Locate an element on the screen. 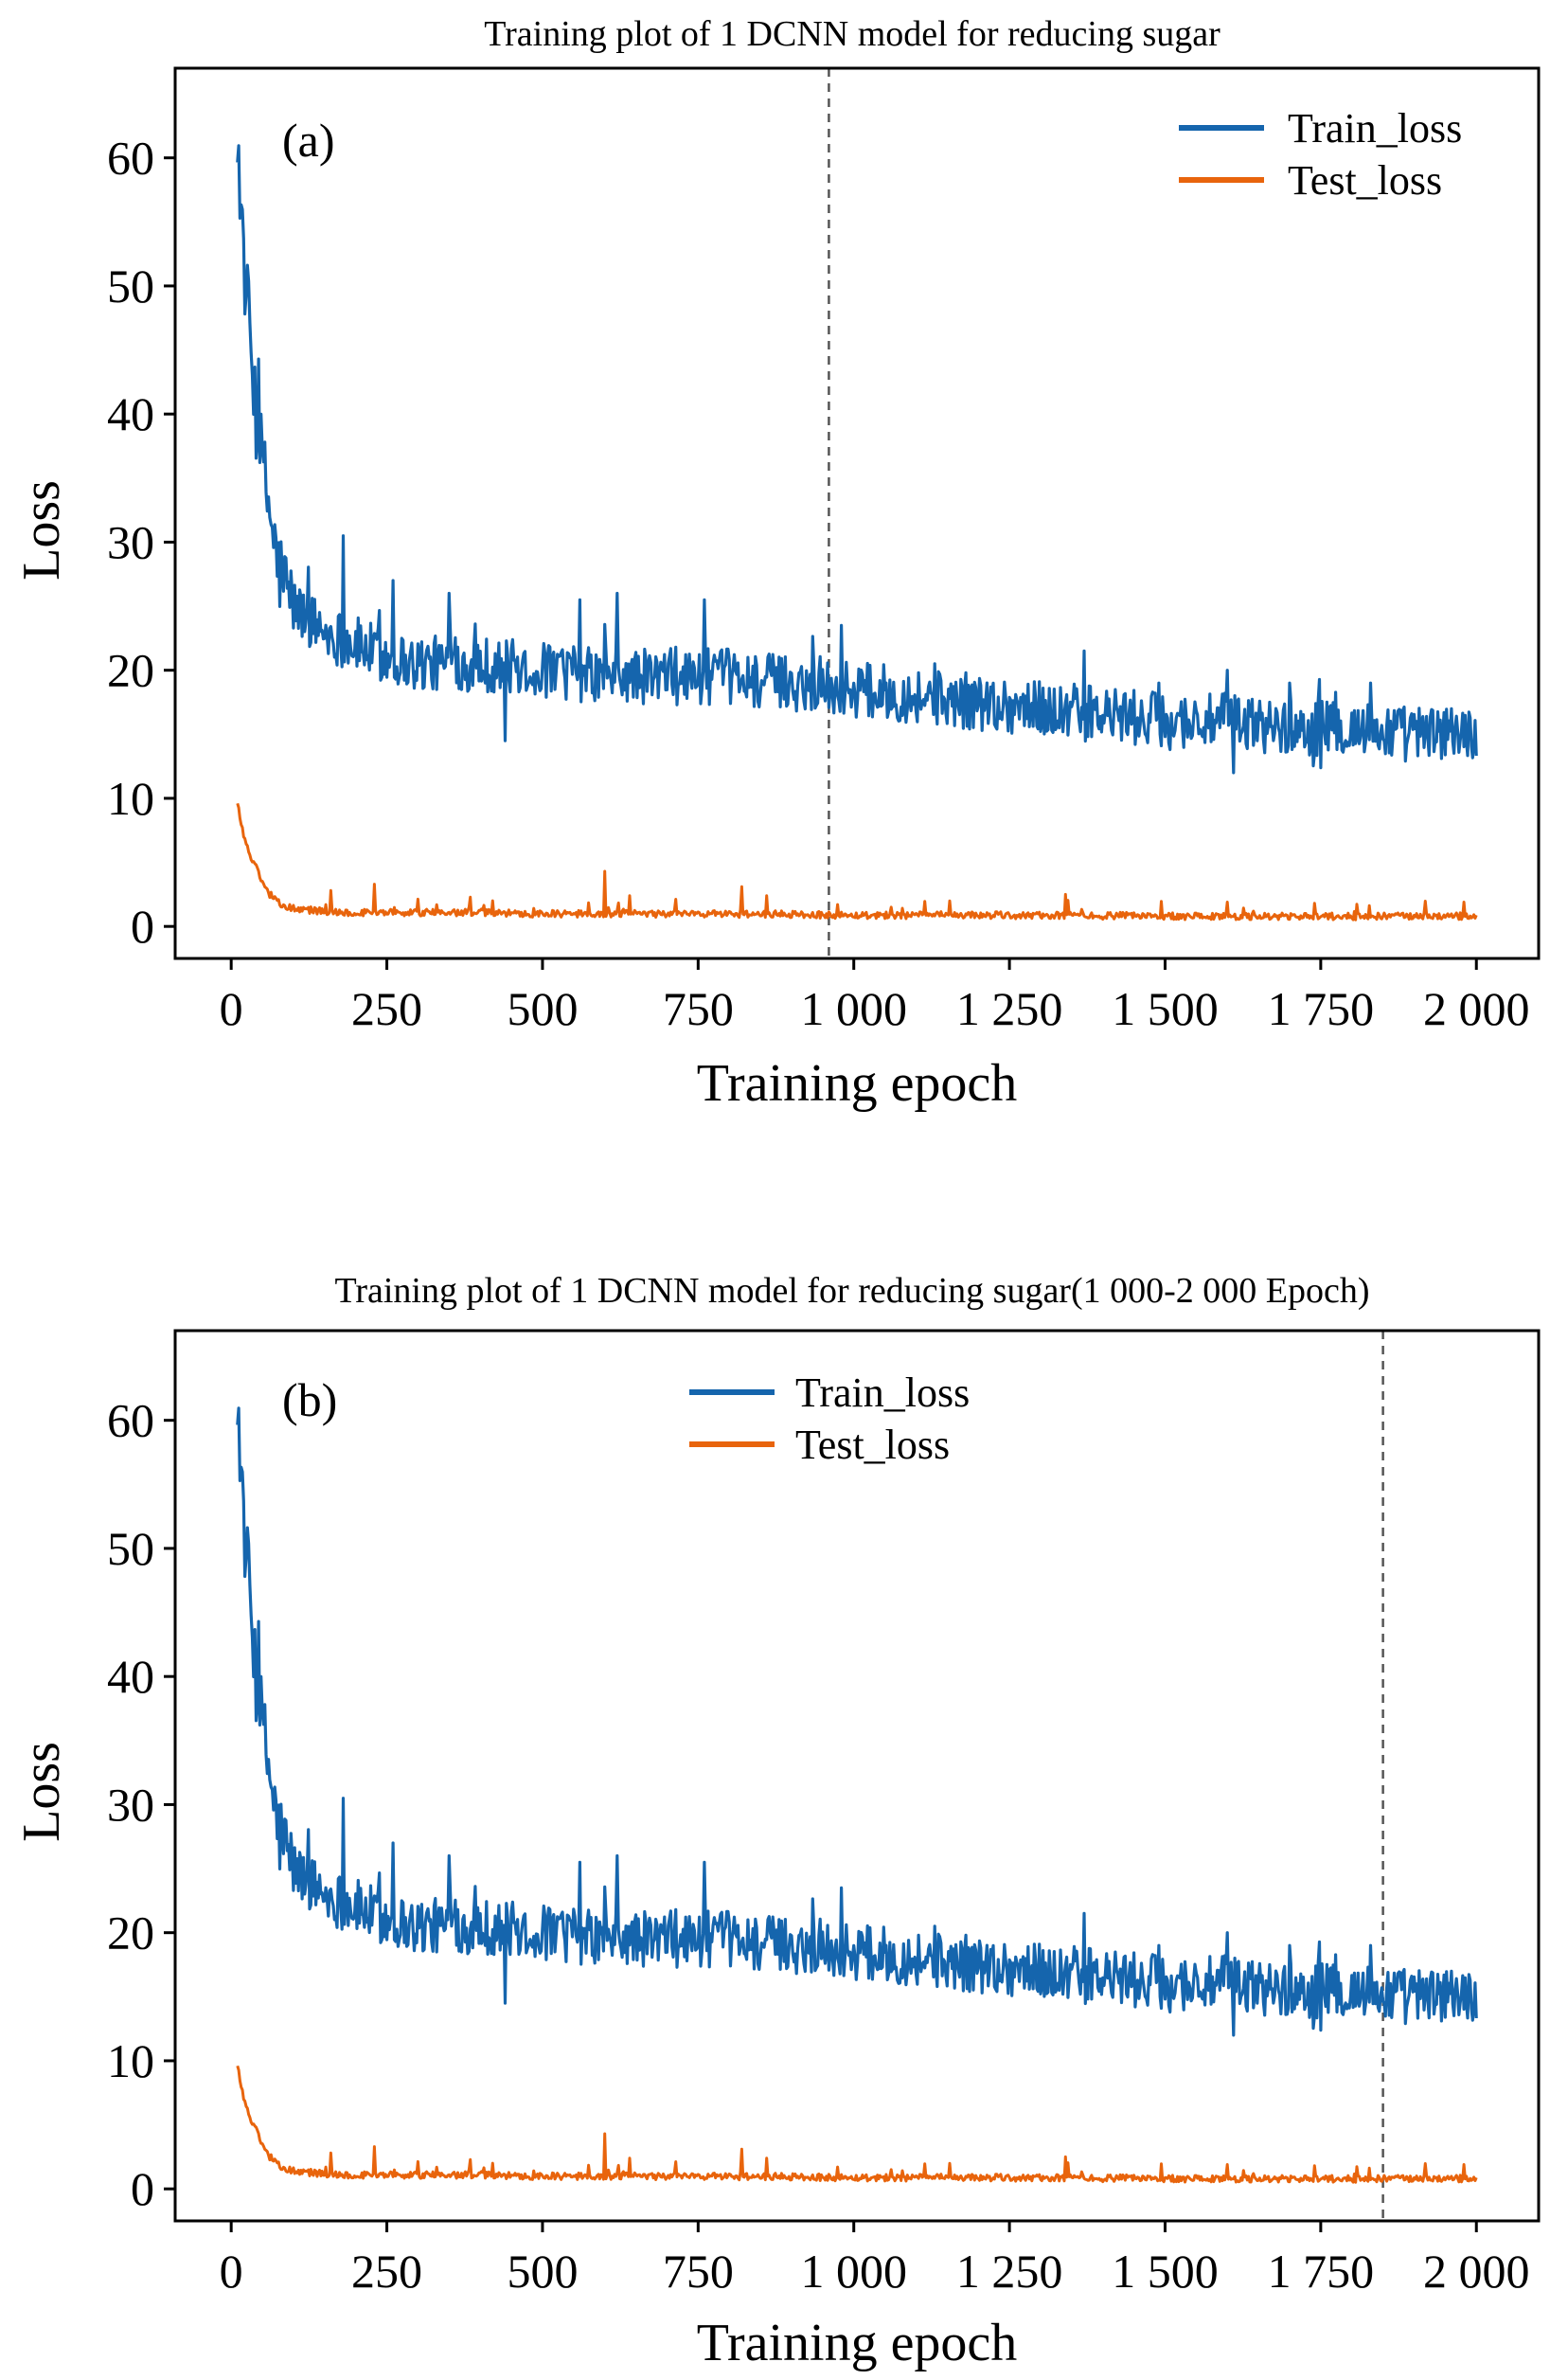 This screenshot has height=2380, width=1550. panel-label: (a) is located at coordinates (308, 140).